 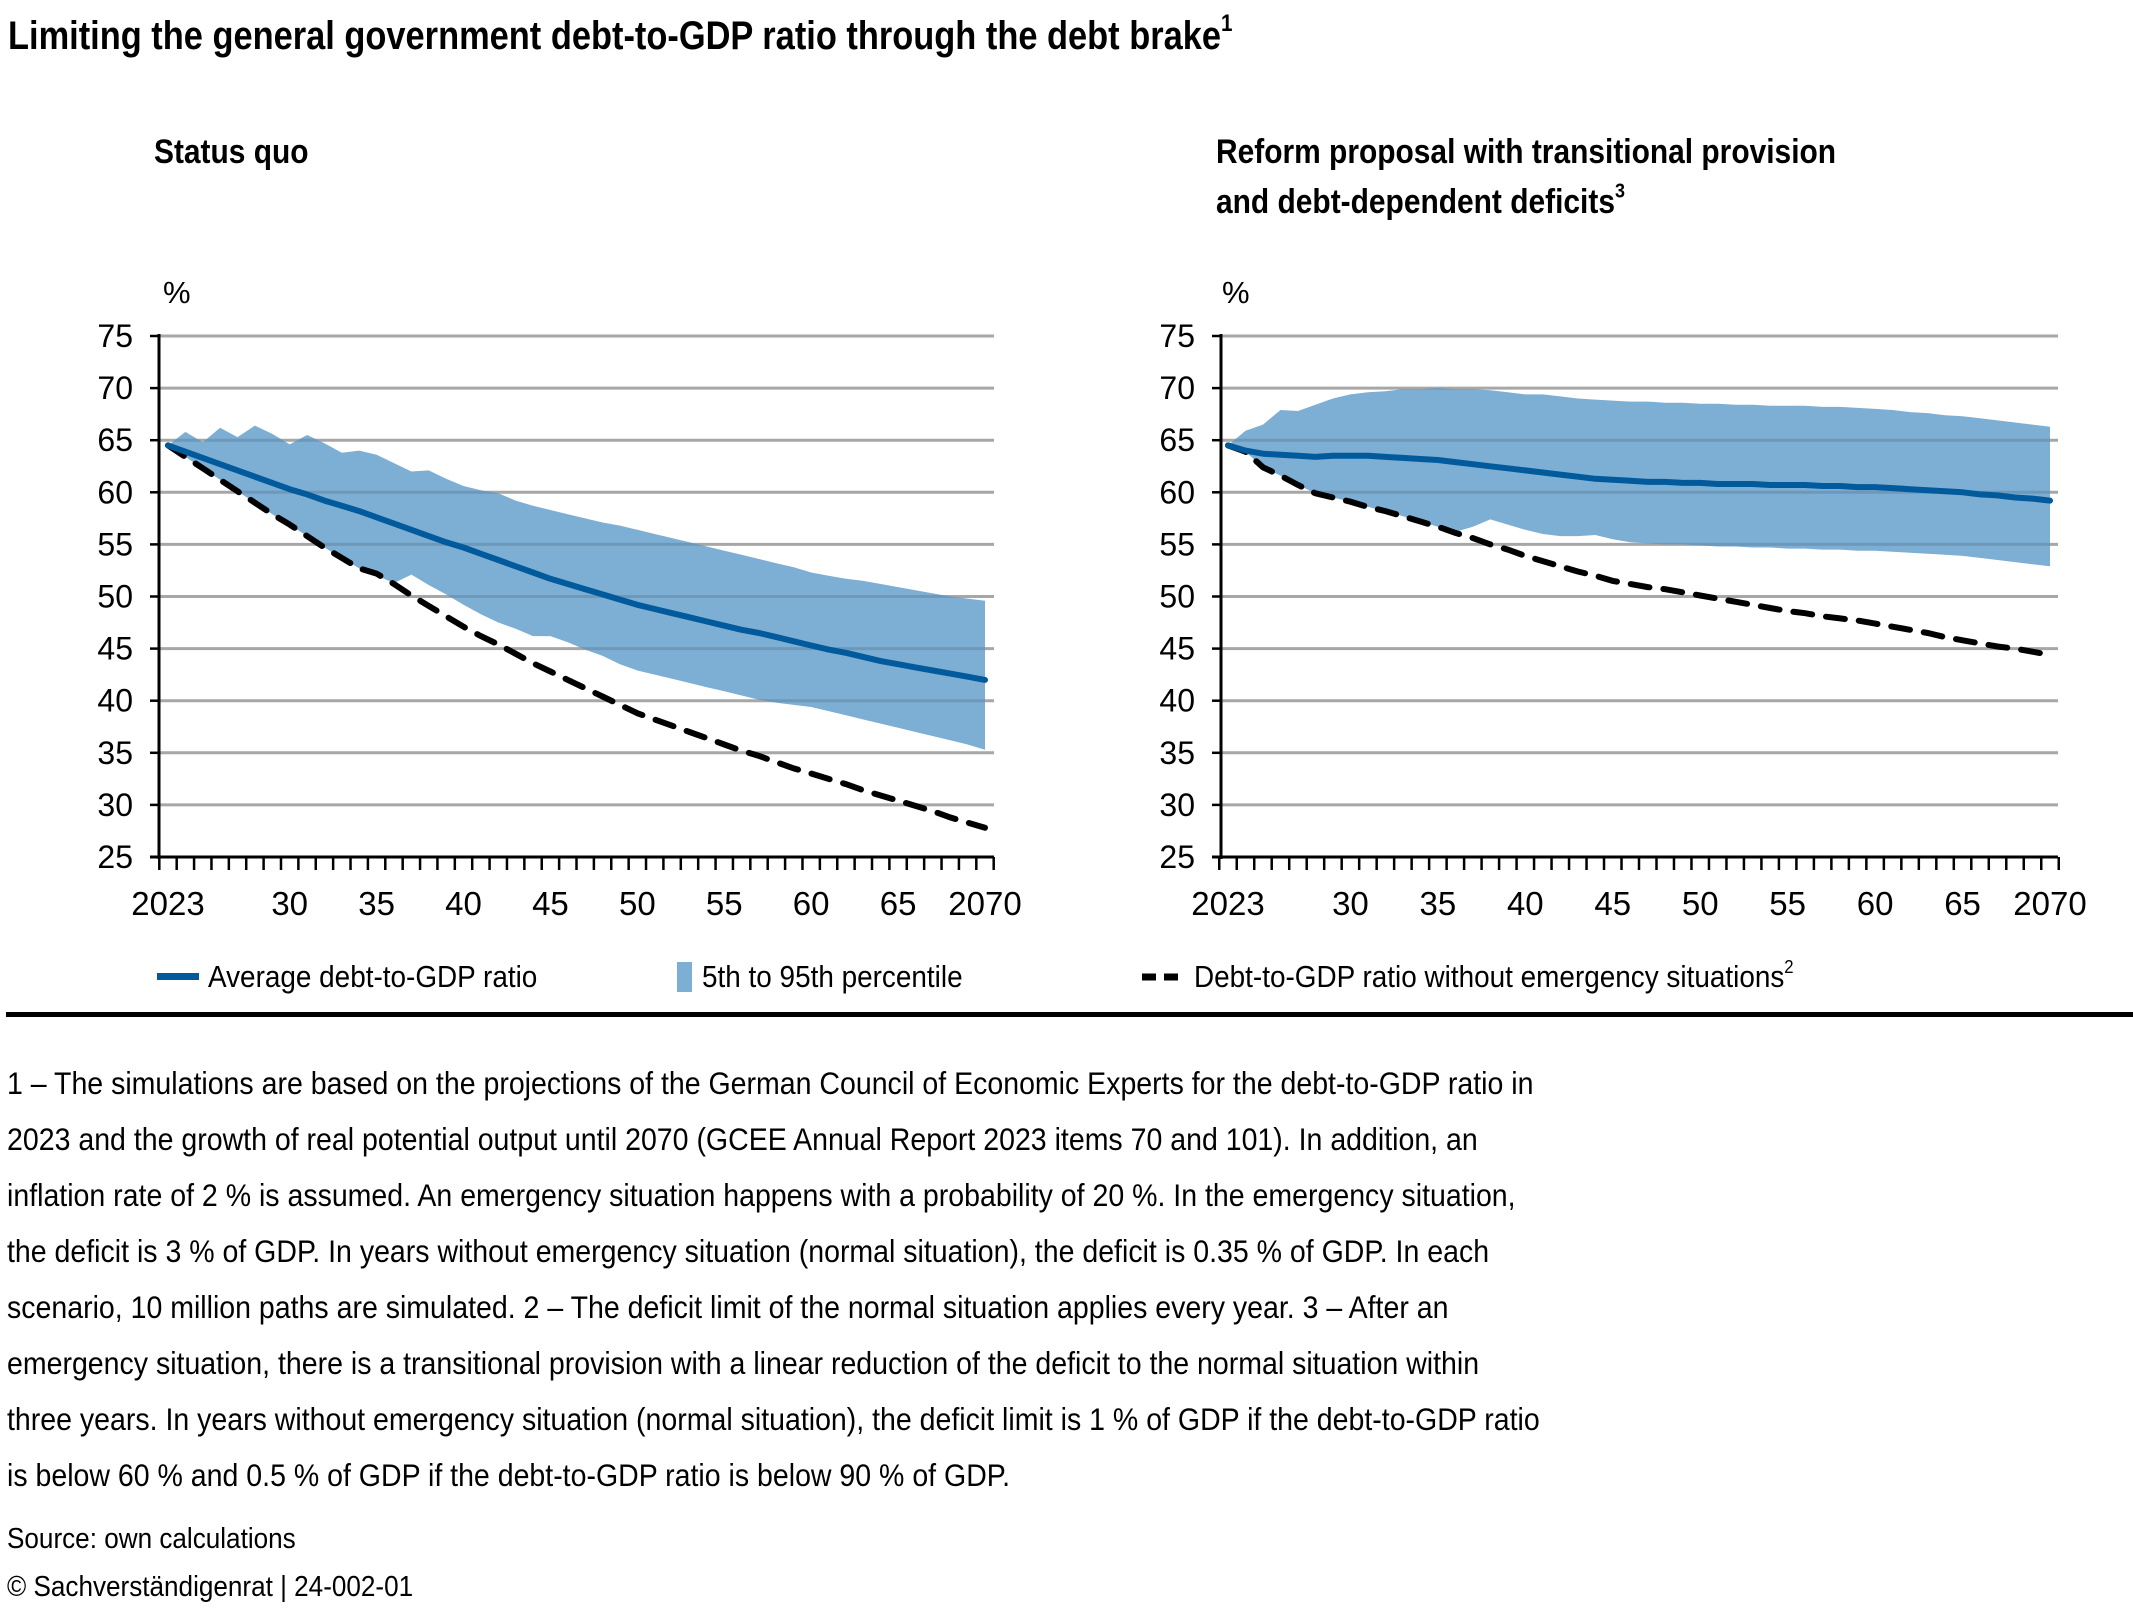 What do you see at coordinates (1789, 967) in the screenshot?
I see `legend-dashed-footnote-marker: 2` at bounding box center [1789, 967].